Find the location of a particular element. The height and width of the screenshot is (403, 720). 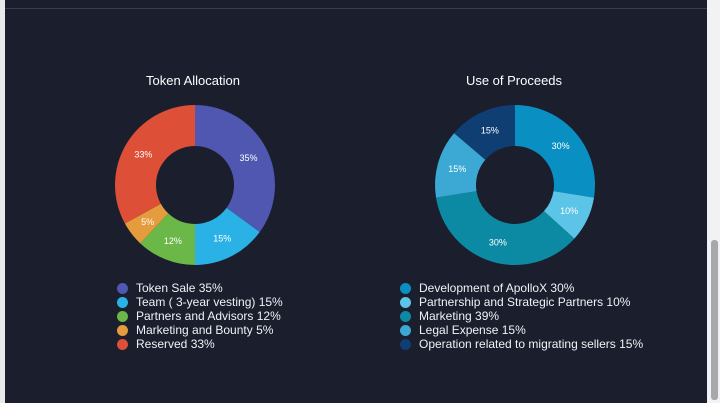

token-allocation-legend-item-1: Team ( 3-year vesting) 15% is located at coordinates (200, 302).